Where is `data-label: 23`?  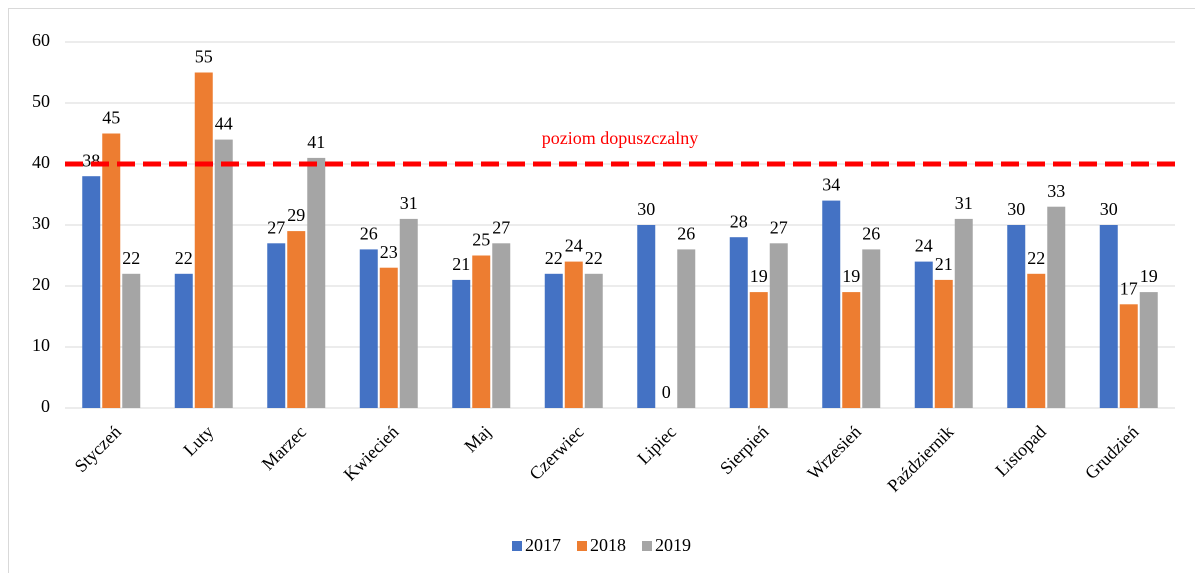
data-label: 23 is located at coordinates (389, 252).